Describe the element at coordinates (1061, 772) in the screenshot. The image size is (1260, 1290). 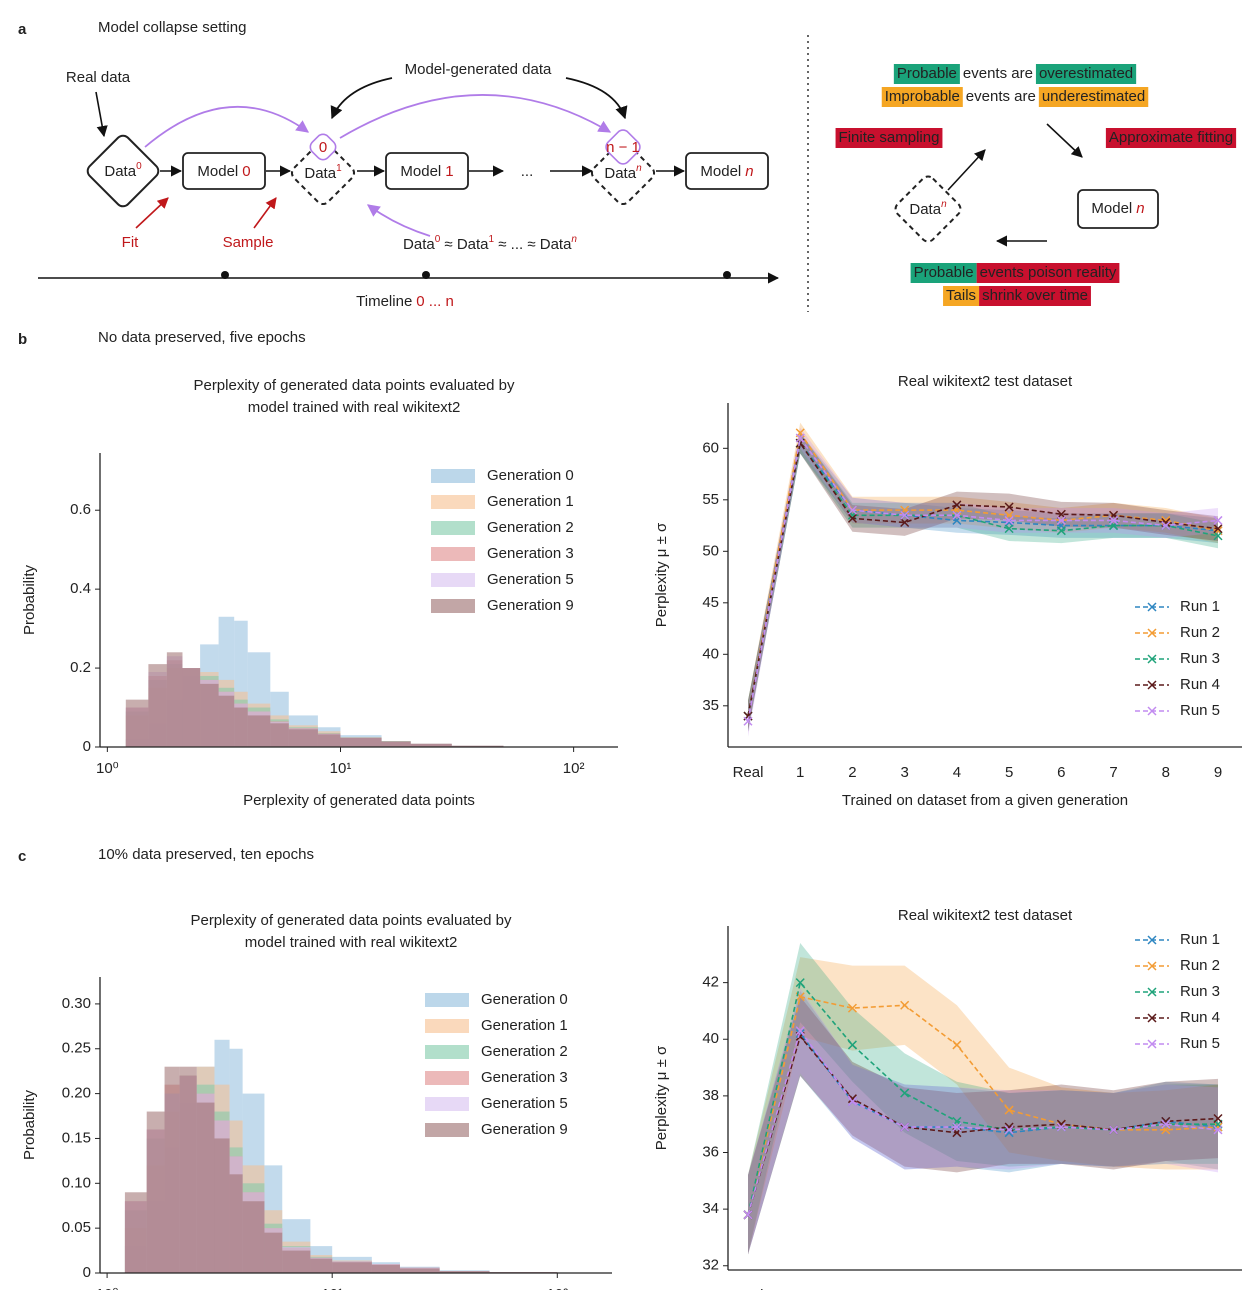
I see `x-tick-label: 6` at that location.